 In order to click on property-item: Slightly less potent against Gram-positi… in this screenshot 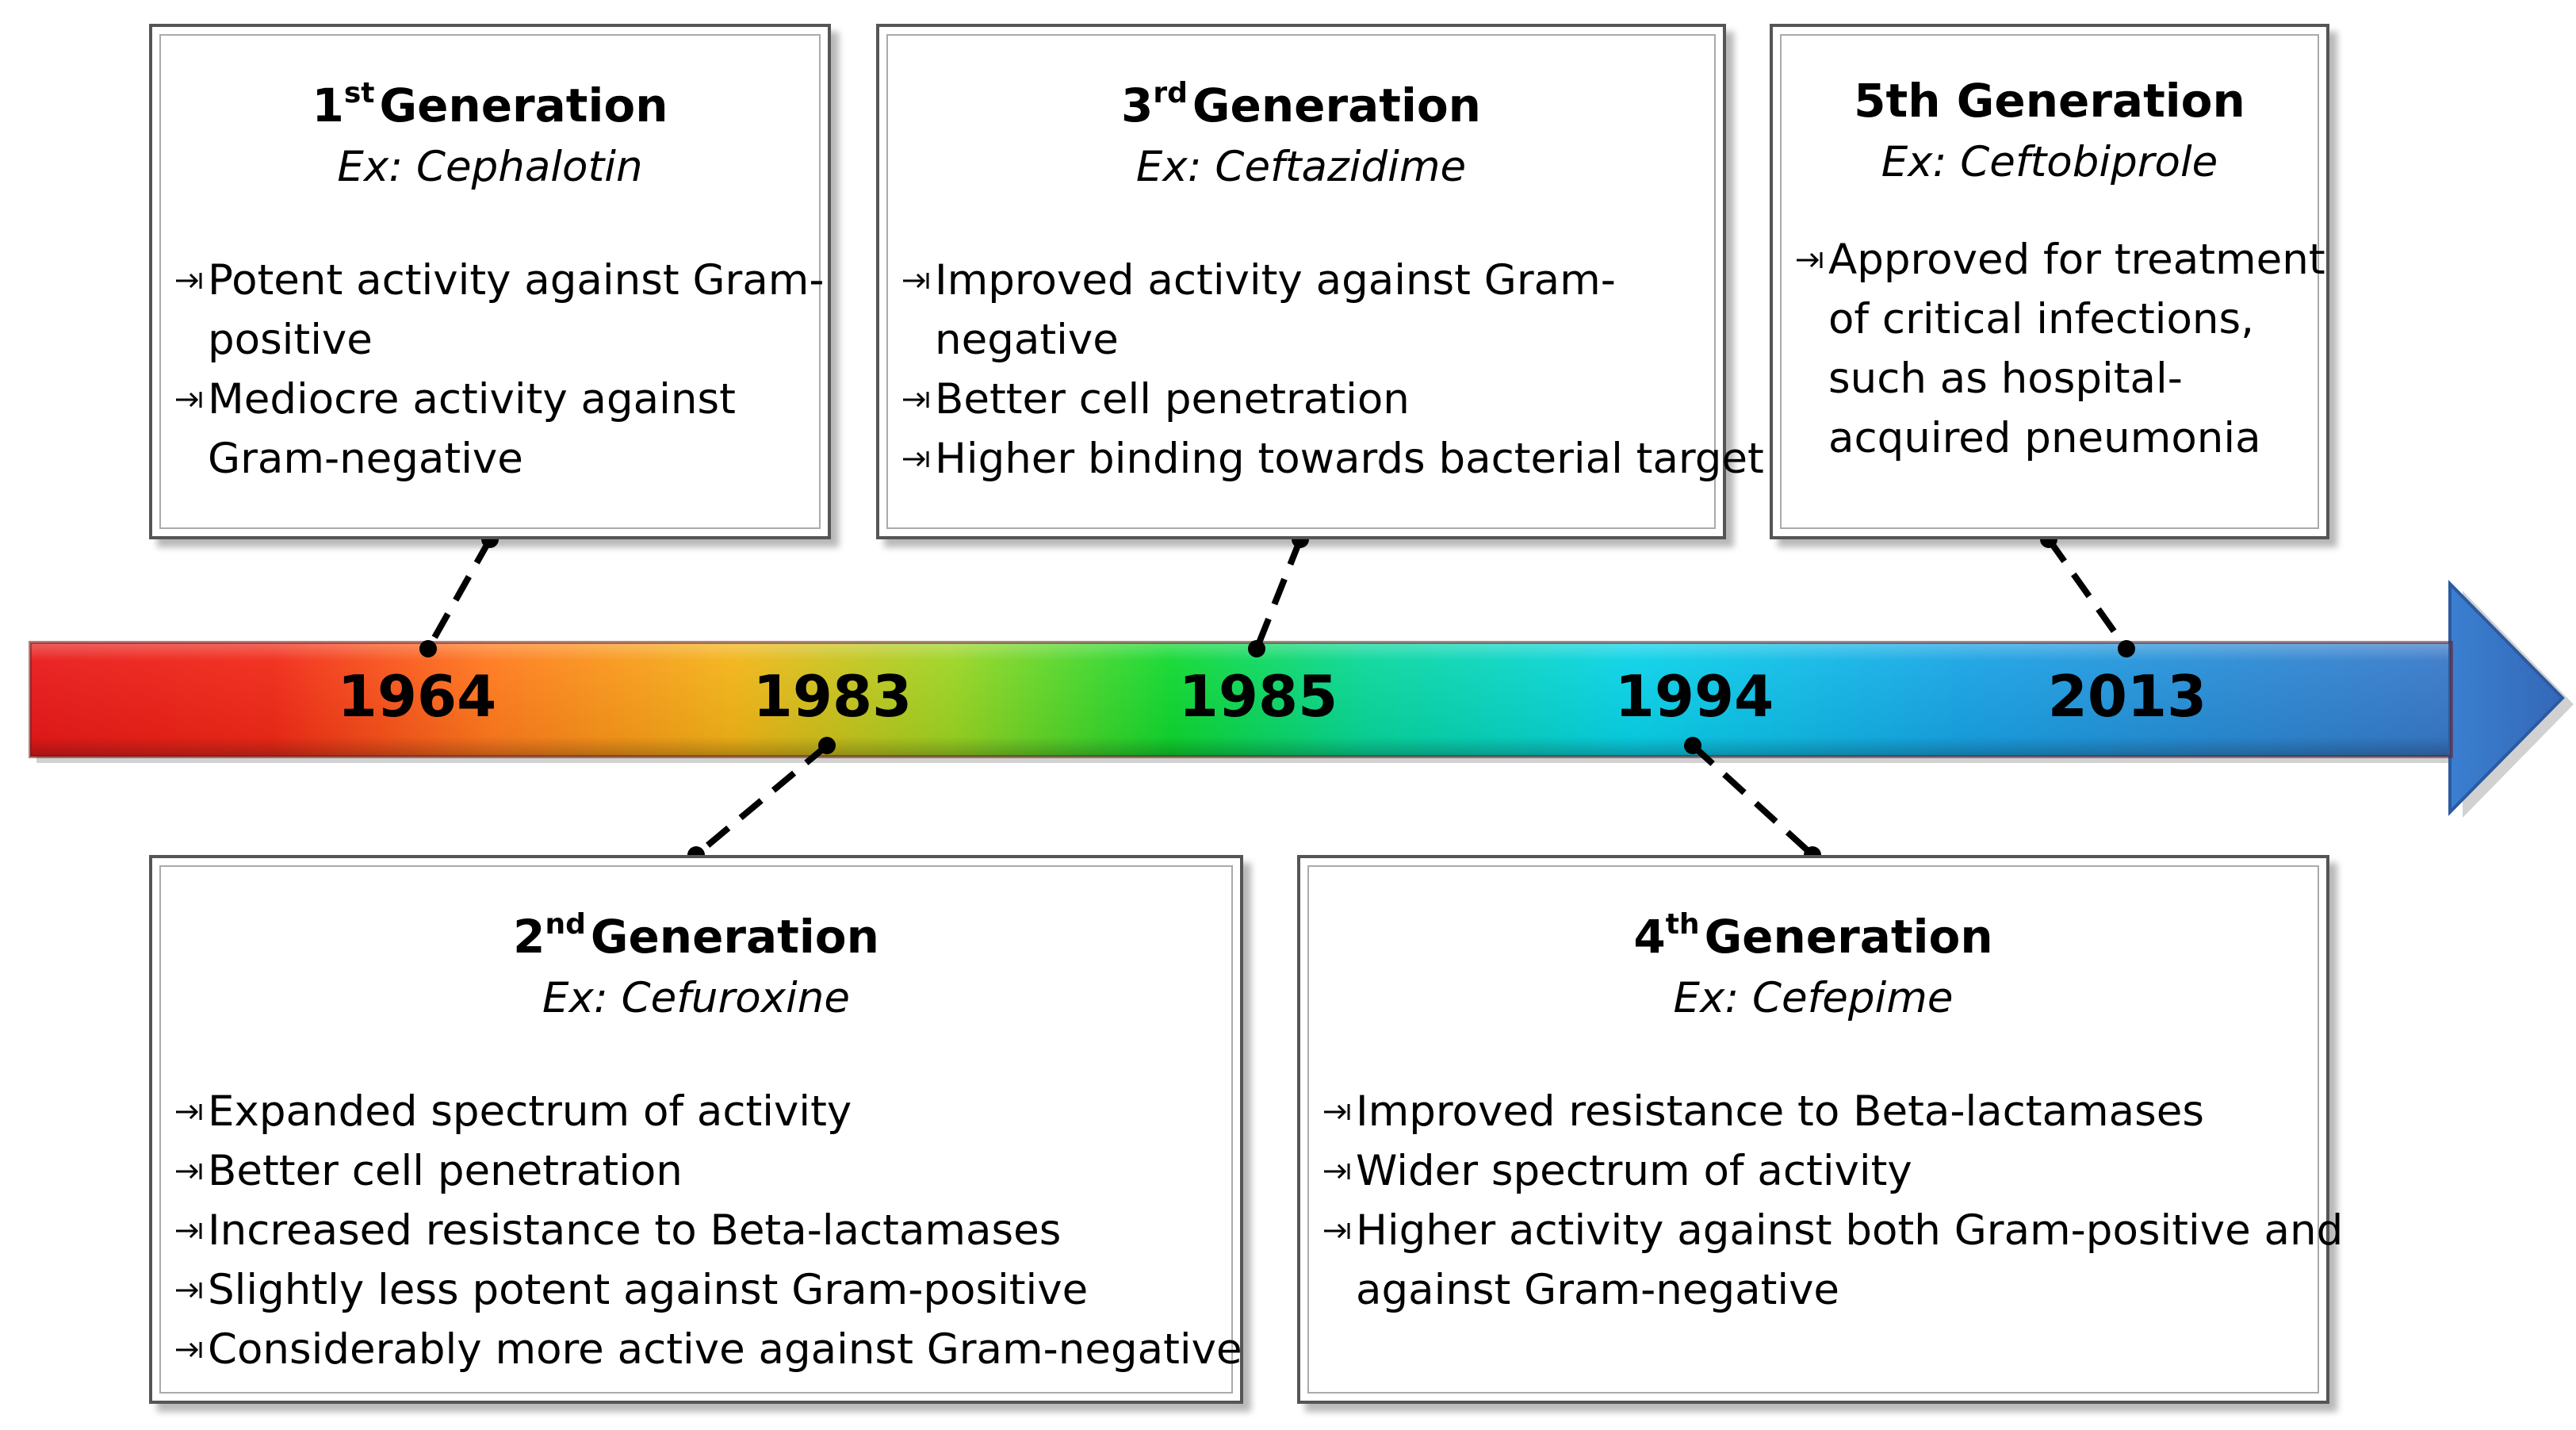, I will do `click(701, 1290)`.